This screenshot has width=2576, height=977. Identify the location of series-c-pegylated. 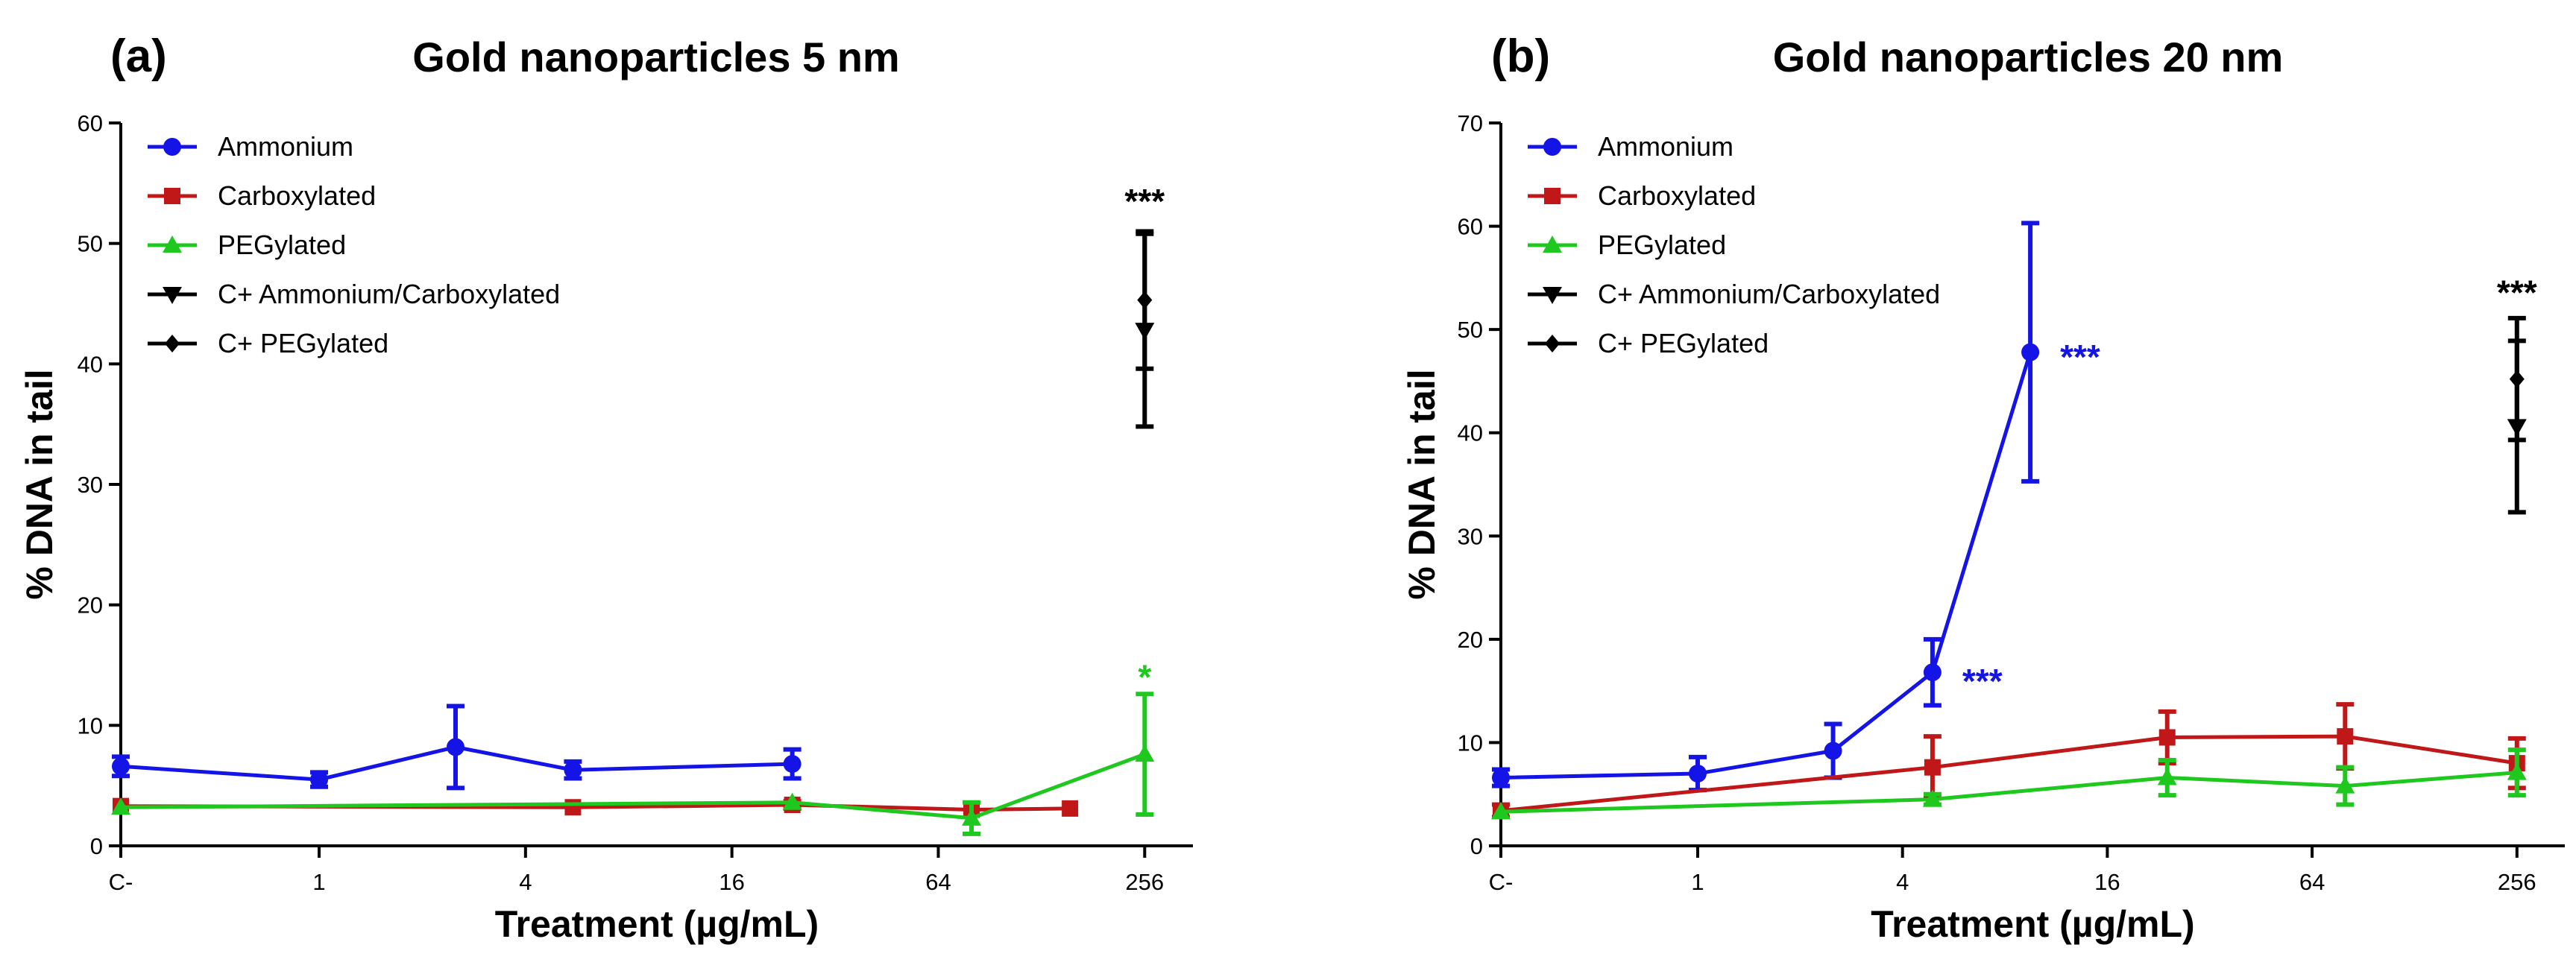
(2516, 379).